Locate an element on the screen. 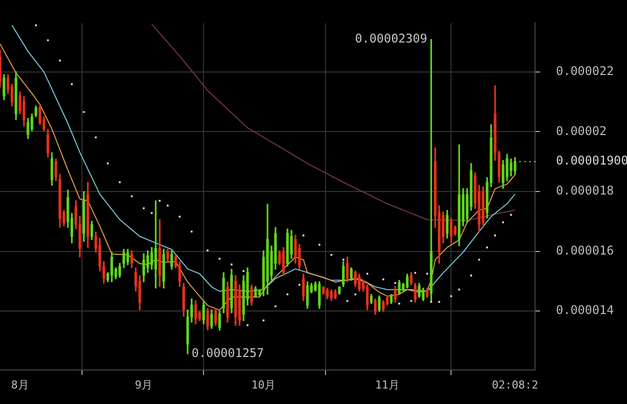 The width and height of the screenshot is (627, 404). x-tick-label: 10月 is located at coordinates (263, 385).